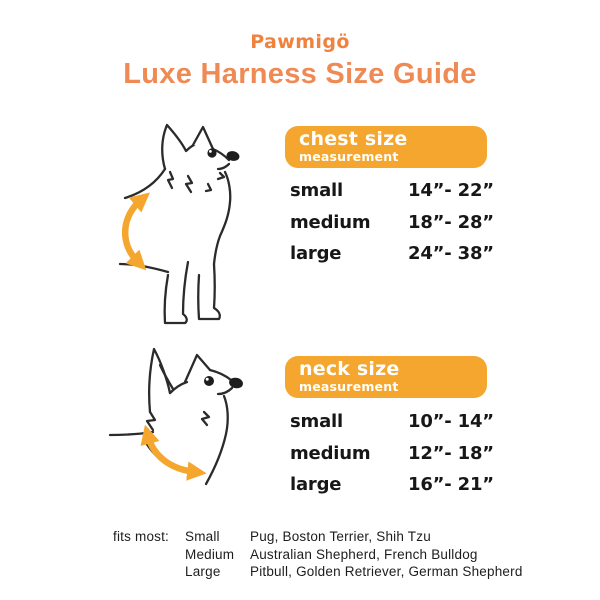 The width and height of the screenshot is (600, 600). Describe the element at coordinates (135, 231) in the screenshot. I see `chest-measure-arrow` at that location.